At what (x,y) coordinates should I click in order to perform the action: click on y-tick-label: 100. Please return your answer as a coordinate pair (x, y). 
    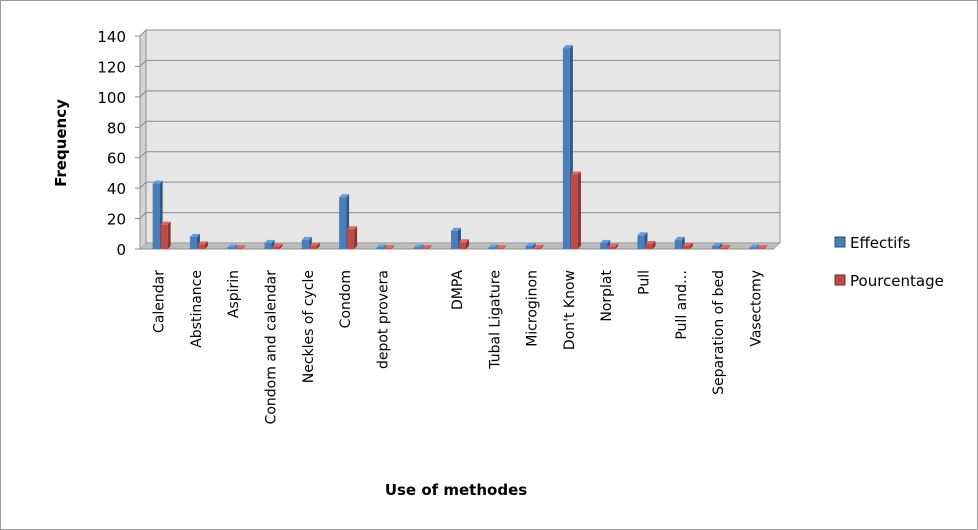
    Looking at the image, I should click on (111, 98).